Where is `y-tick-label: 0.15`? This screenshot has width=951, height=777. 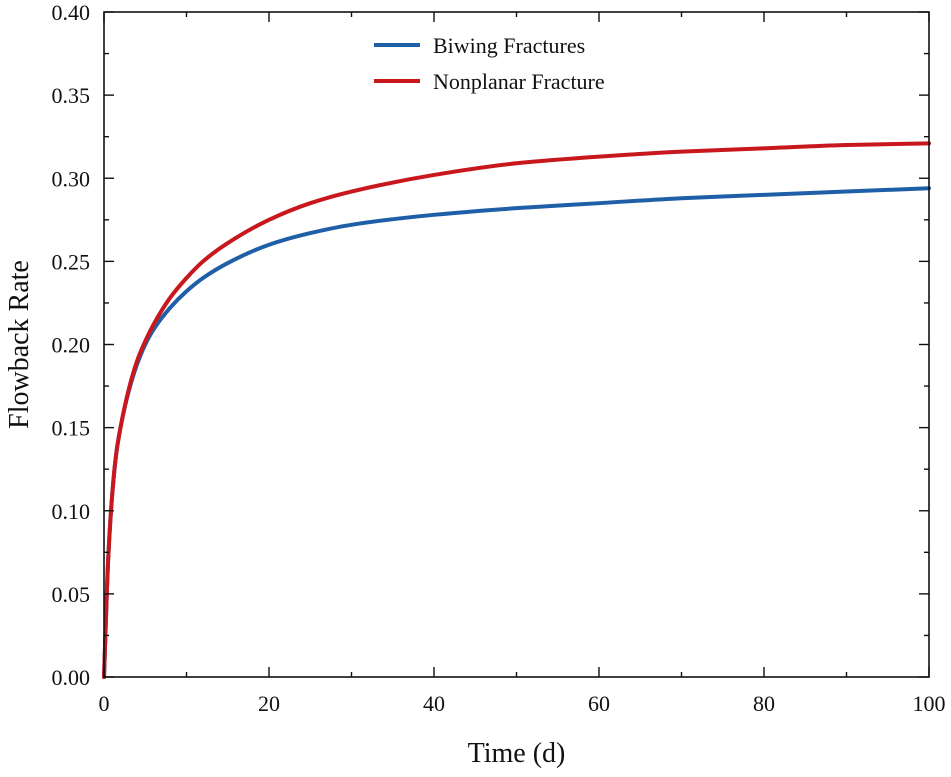
y-tick-label: 0.15 is located at coordinates (71, 428).